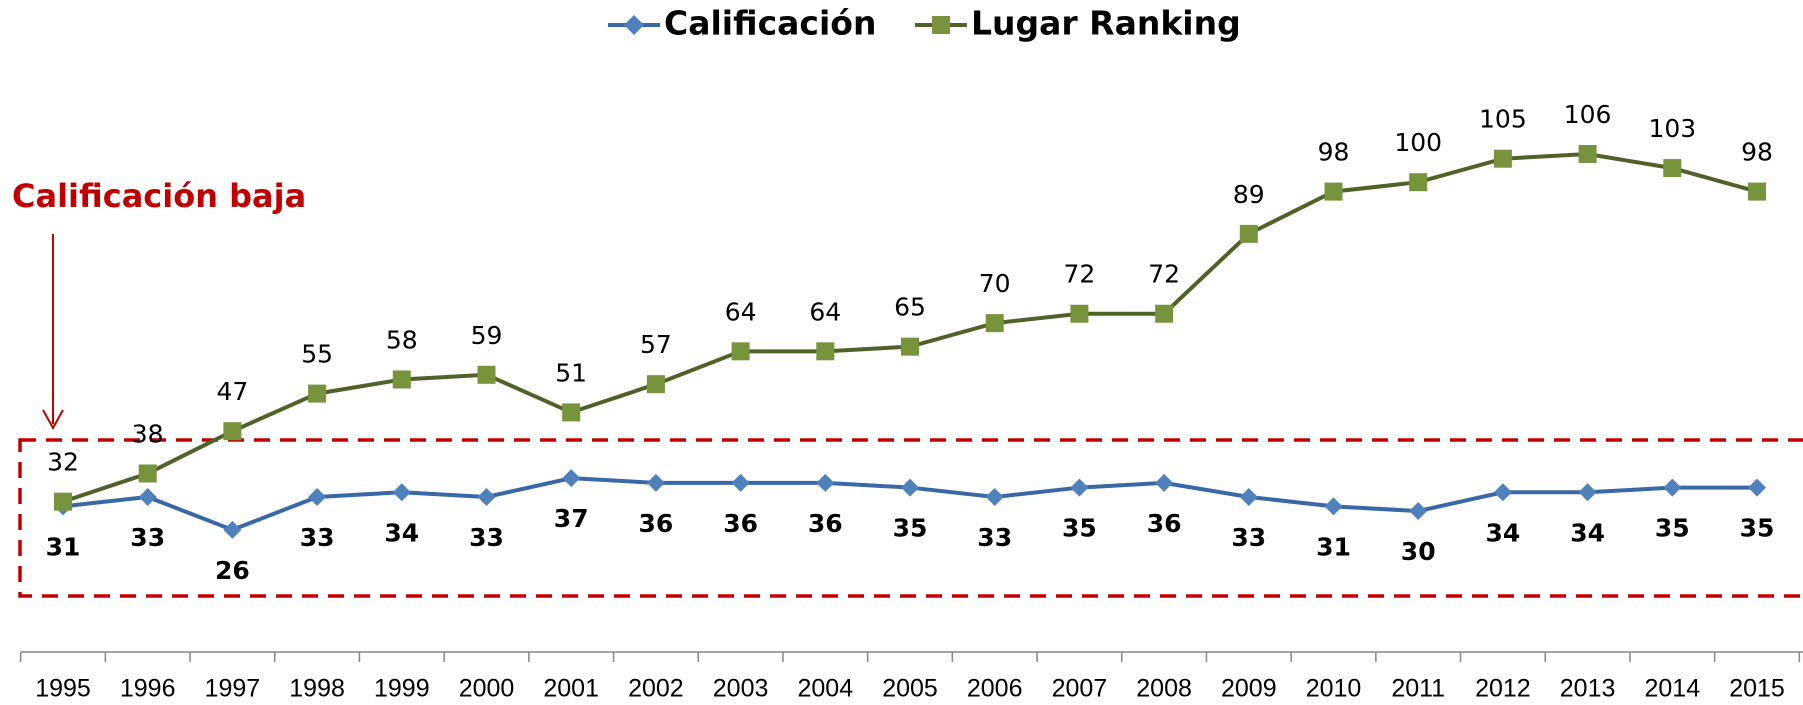 Image resolution: width=1803 pixels, height=705 pixels. What do you see at coordinates (159, 196) in the screenshot?
I see `annotation: Calificación baja` at bounding box center [159, 196].